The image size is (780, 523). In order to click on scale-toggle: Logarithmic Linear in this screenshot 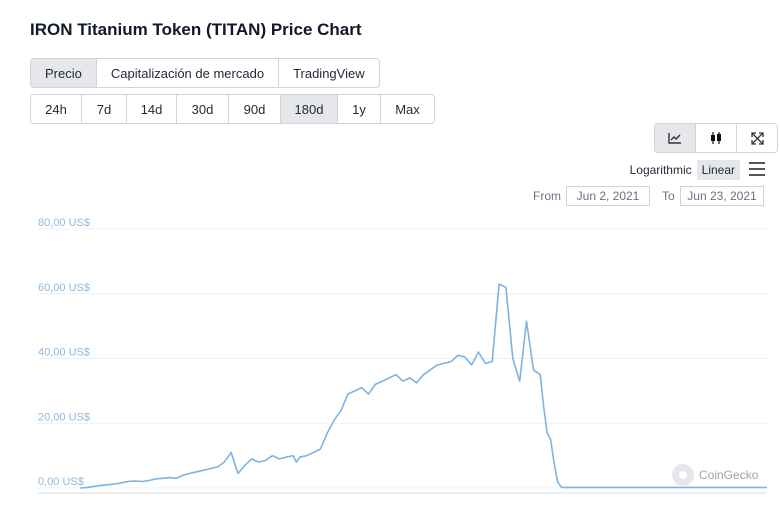, I will do `click(682, 170)`.